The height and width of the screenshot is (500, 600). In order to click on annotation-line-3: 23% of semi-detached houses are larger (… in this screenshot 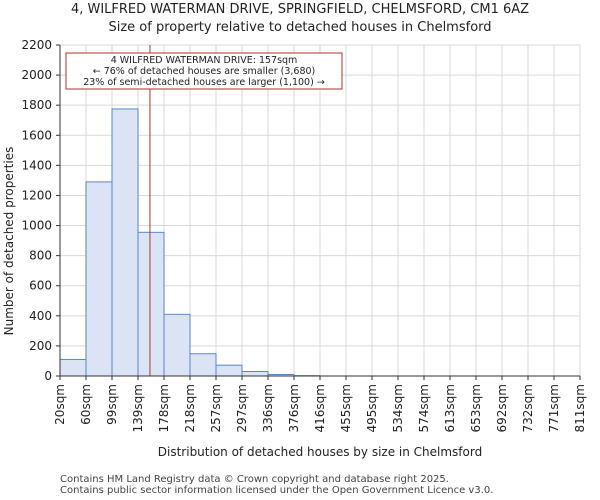, I will do `click(204, 82)`.